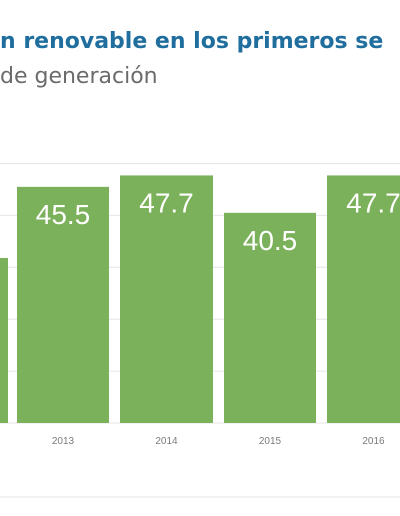  I want to click on data-label-2013: 45.5, so click(63, 214).